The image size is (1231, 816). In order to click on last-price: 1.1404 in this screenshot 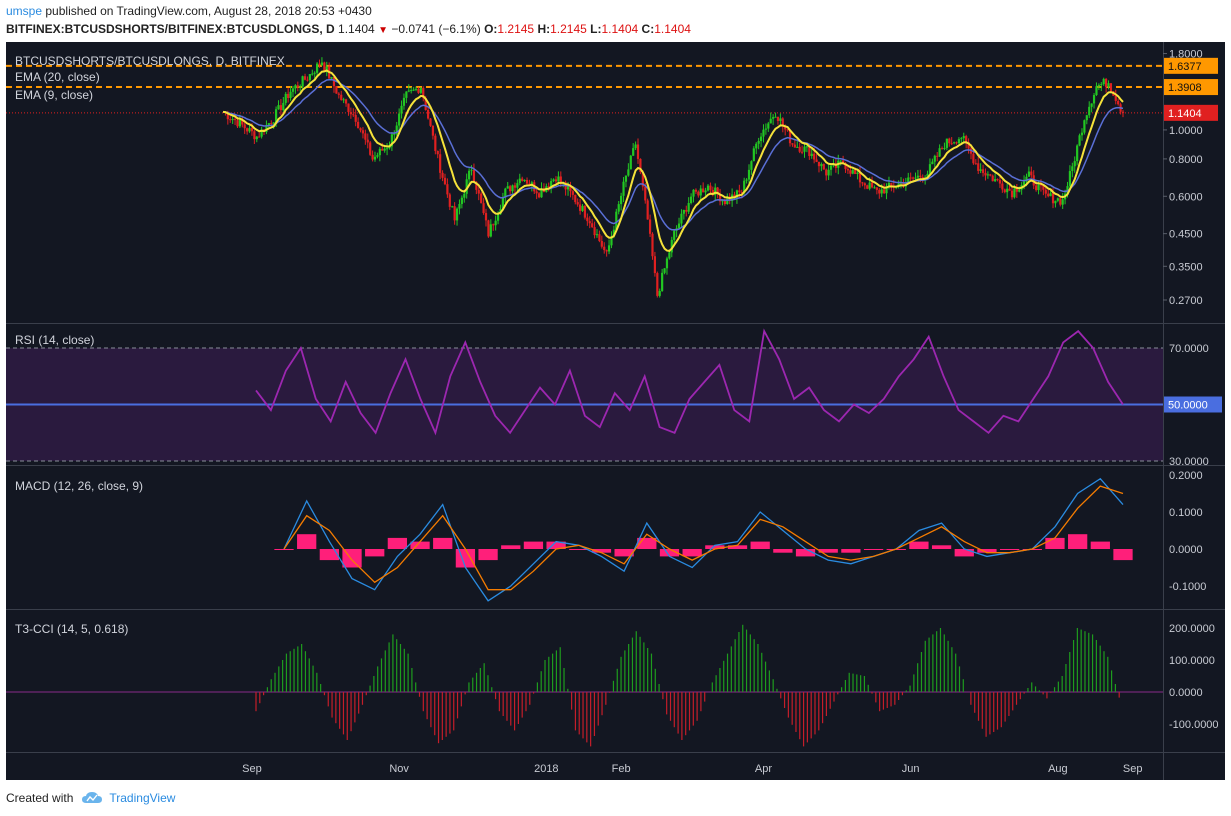, I will do `click(356, 29)`.